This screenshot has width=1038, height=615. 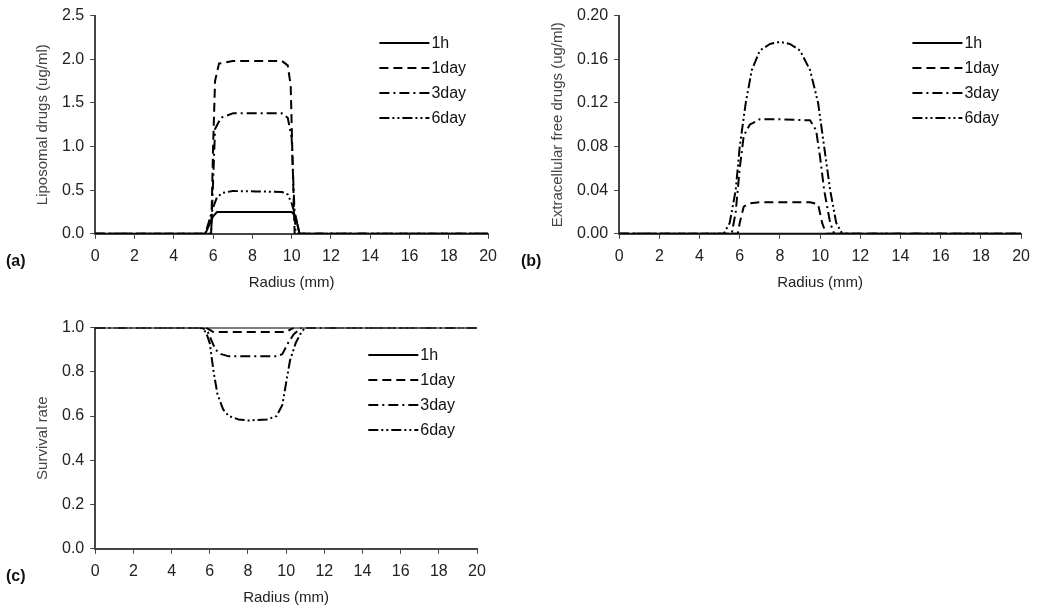 What do you see at coordinates (593, 189) in the screenshot?
I see `y-tick-label: 0.04` at bounding box center [593, 189].